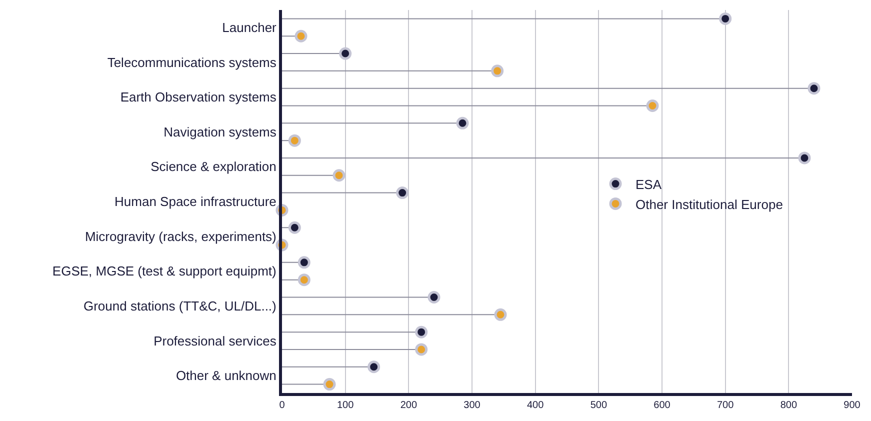 This screenshot has width=871, height=421. What do you see at coordinates (213, 166) in the screenshot?
I see `y-tick-label: Science & exploration` at bounding box center [213, 166].